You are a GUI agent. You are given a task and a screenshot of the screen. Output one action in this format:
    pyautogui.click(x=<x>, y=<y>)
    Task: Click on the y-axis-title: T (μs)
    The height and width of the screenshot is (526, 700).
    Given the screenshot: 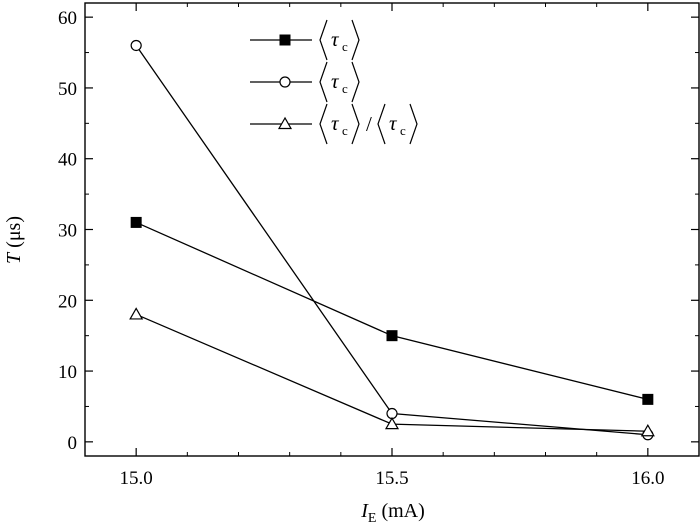 What is the action you would take?
    pyautogui.click(x=14, y=240)
    